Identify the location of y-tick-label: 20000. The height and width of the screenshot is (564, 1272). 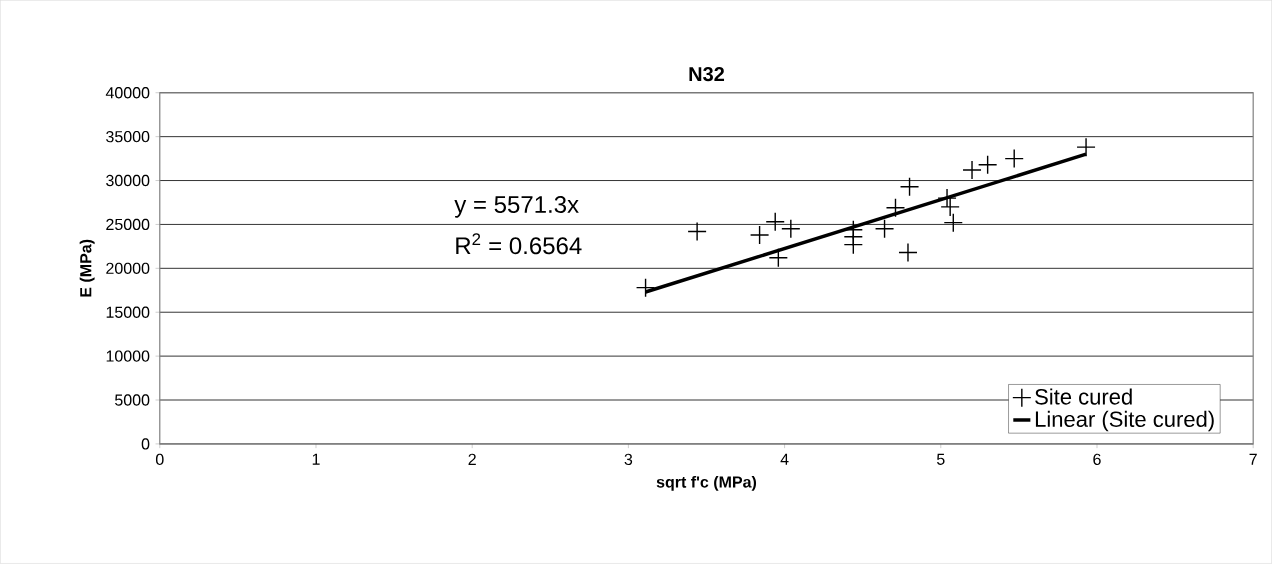
(128, 268).